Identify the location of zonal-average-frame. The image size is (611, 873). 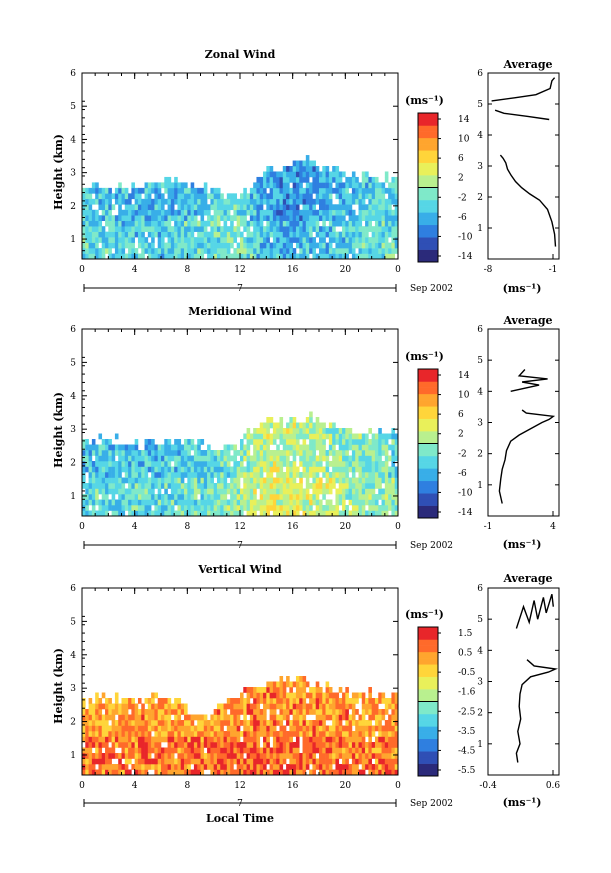
(523, 166).